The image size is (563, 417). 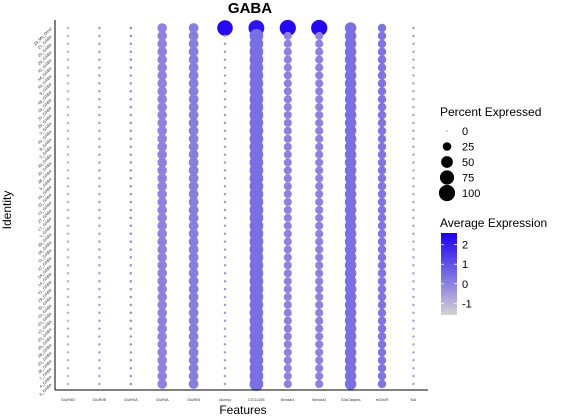 I want to click on dot-GluRIB-32_GABA, so click(x=193, y=194).